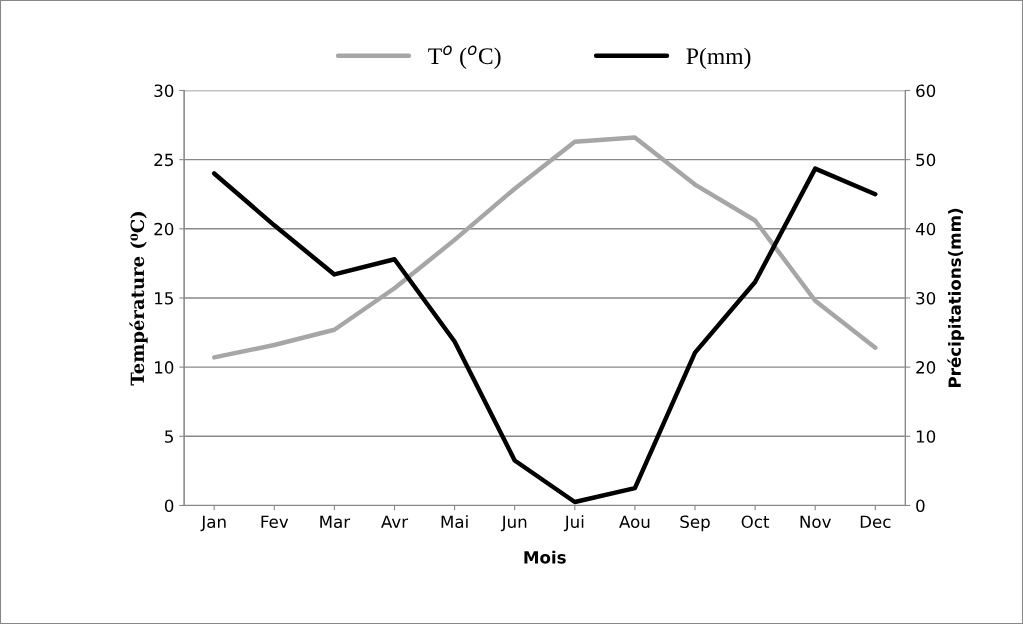 The height and width of the screenshot is (624, 1023). Describe the element at coordinates (138, 298) in the screenshot. I see `y-axis-title: Température (⁰C)` at that location.